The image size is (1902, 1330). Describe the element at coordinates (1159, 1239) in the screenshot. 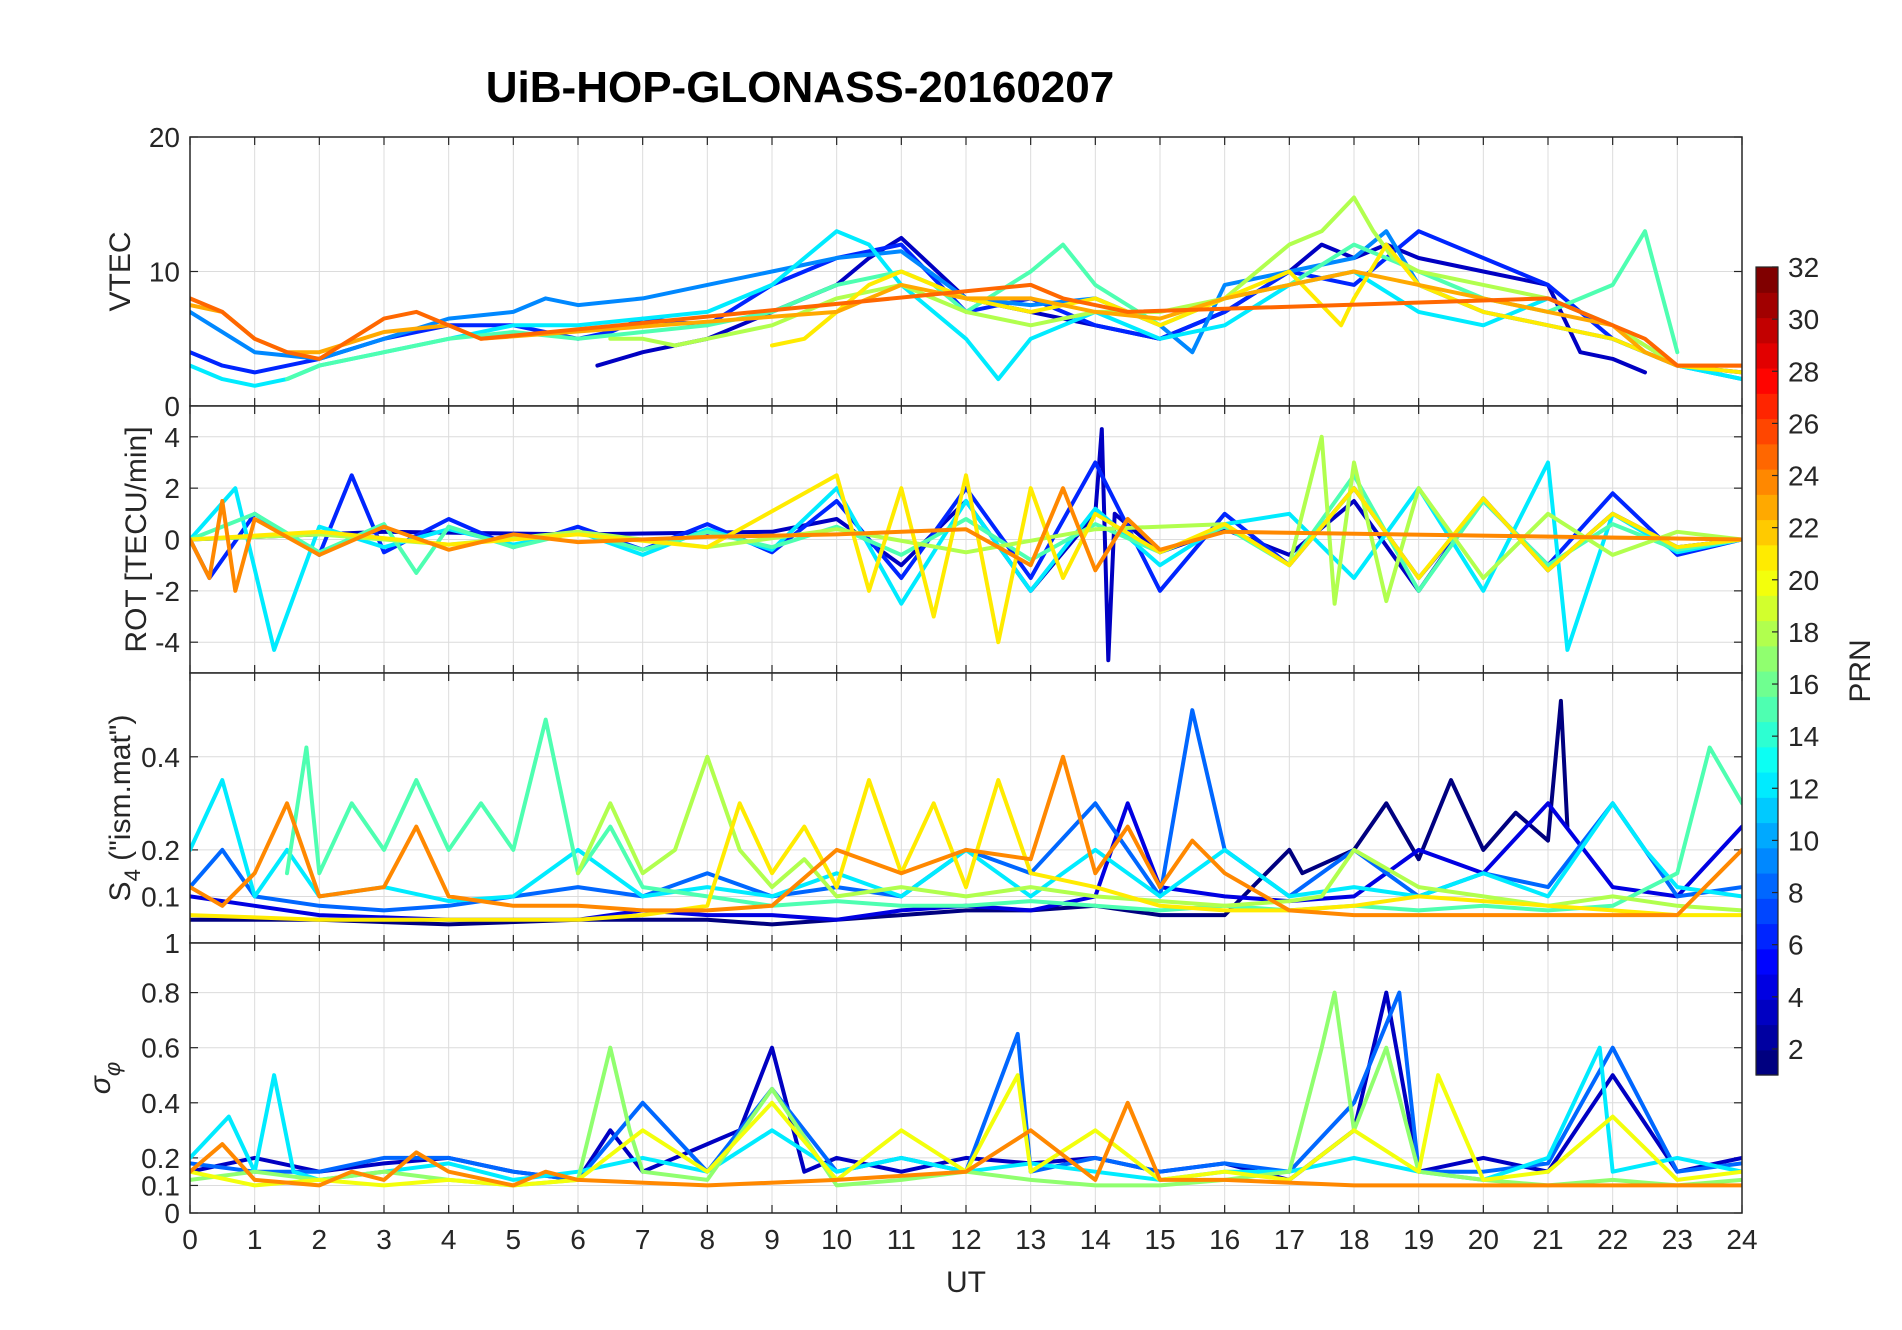

I see `x-tick-label: 15` at that location.